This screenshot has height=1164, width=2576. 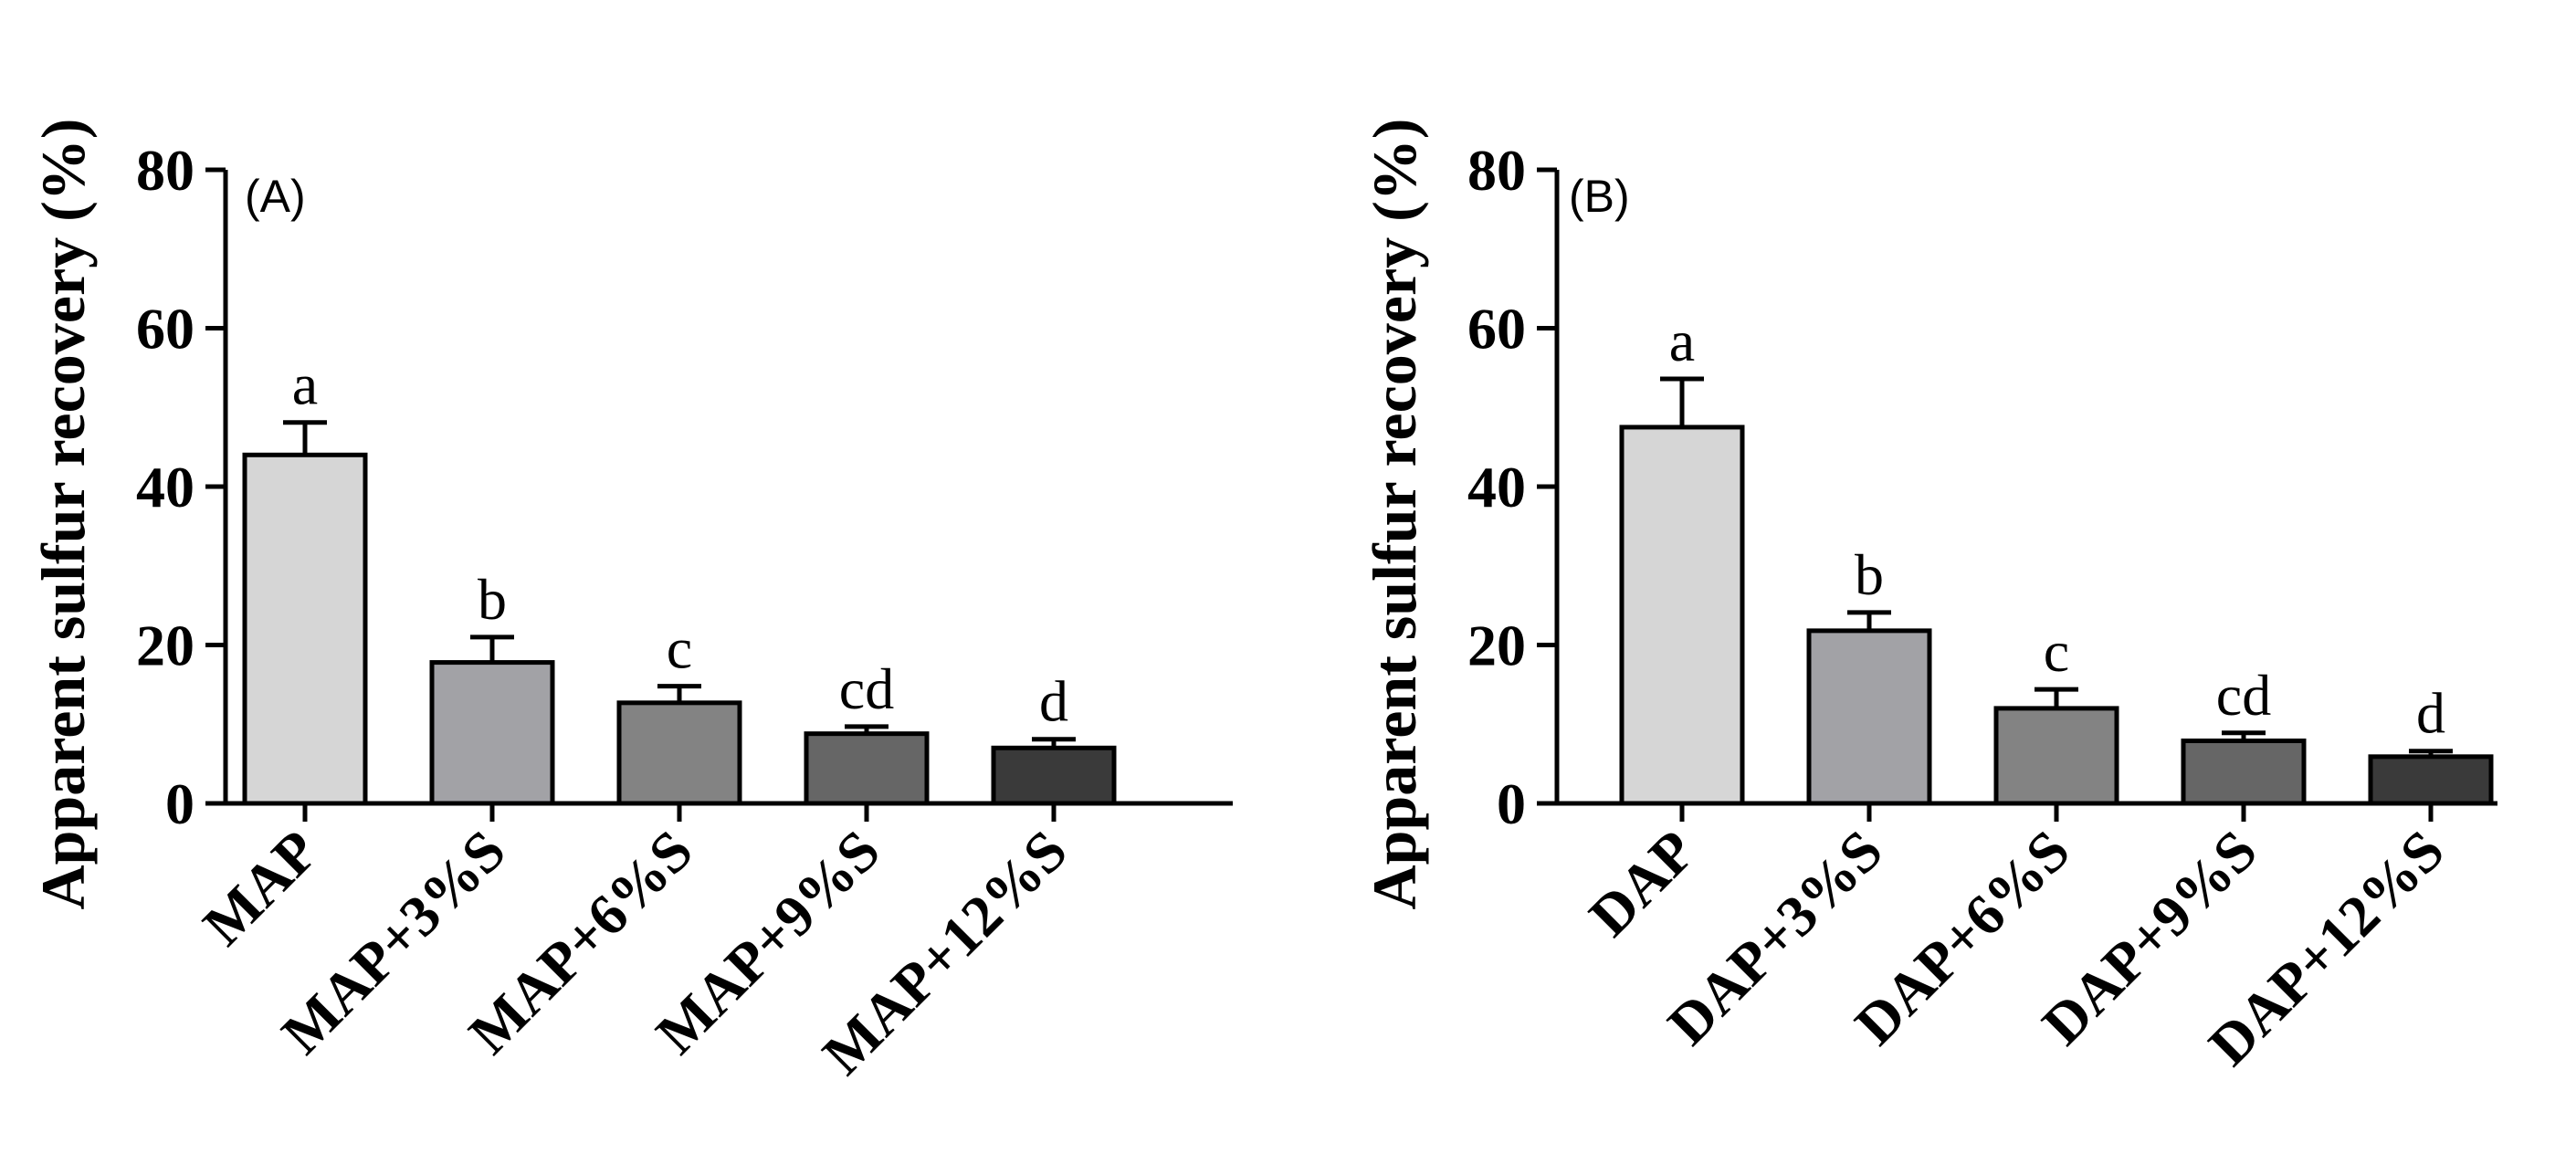 I want to click on category-label: DAP, so click(x=1642, y=884).